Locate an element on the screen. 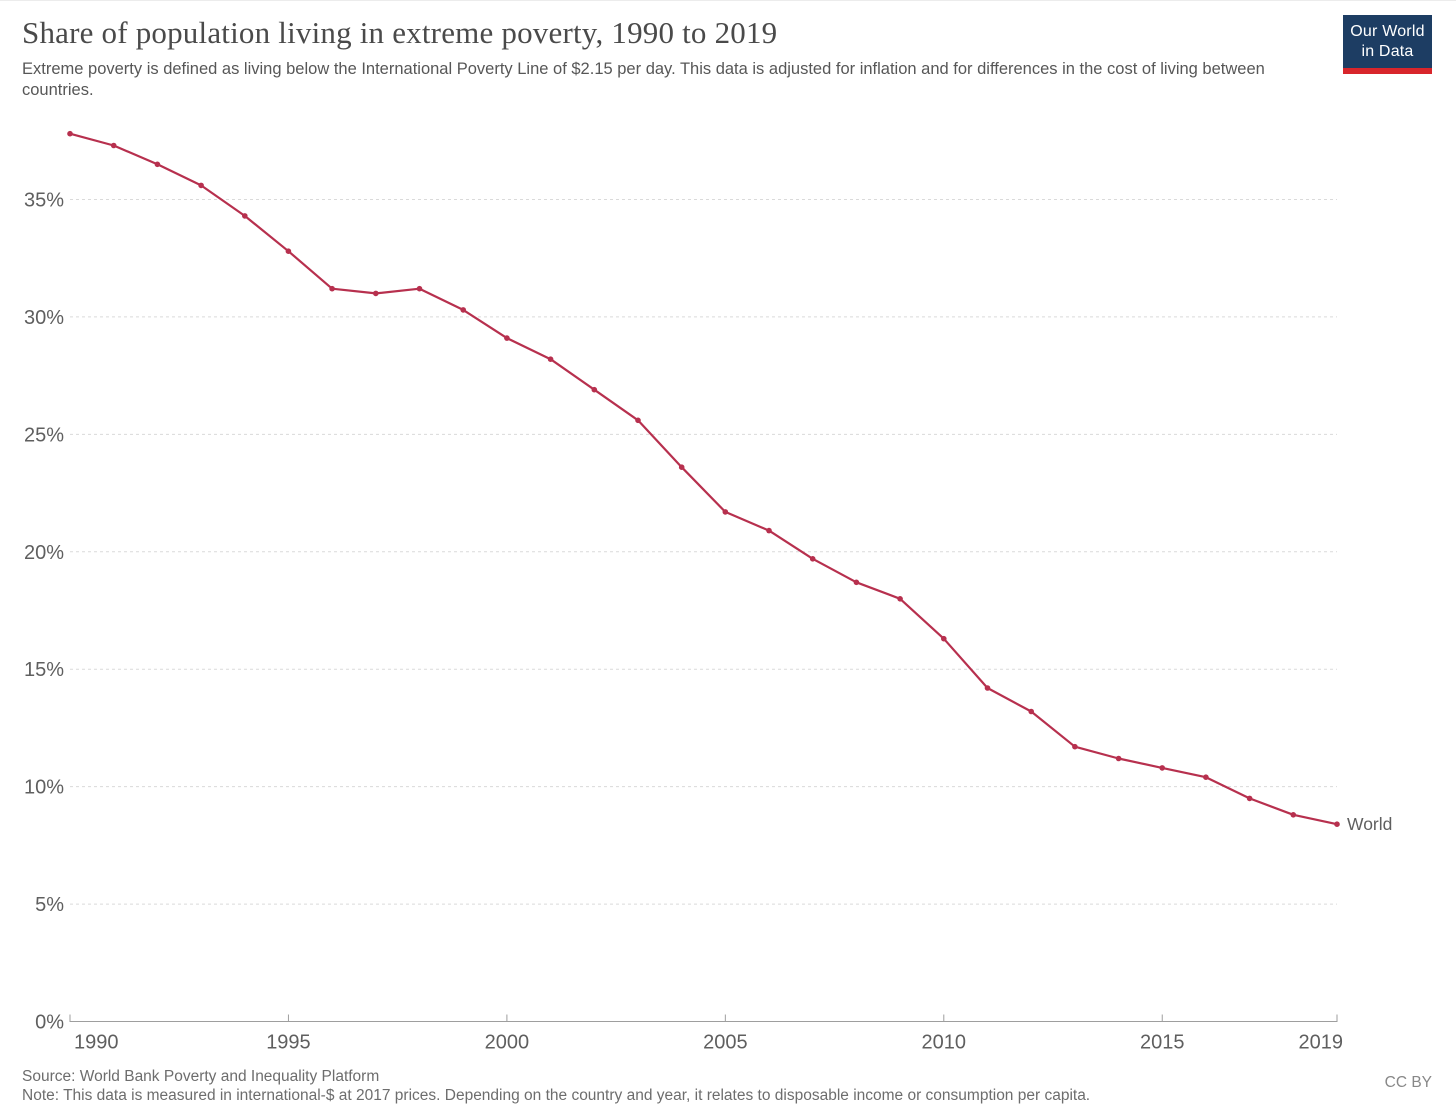  owid-logo: Our World in Data is located at coordinates (1387, 44).